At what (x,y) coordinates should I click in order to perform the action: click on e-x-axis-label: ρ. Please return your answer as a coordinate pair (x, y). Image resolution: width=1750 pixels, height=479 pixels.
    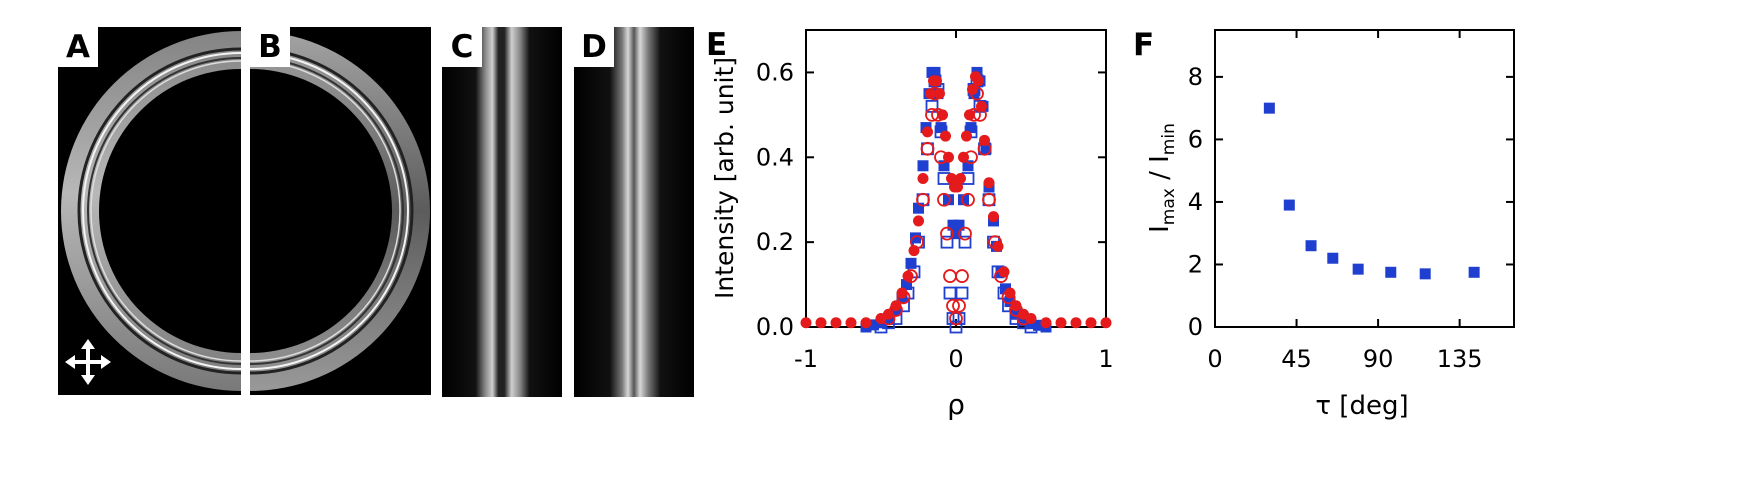
    Looking at the image, I should click on (956, 404).